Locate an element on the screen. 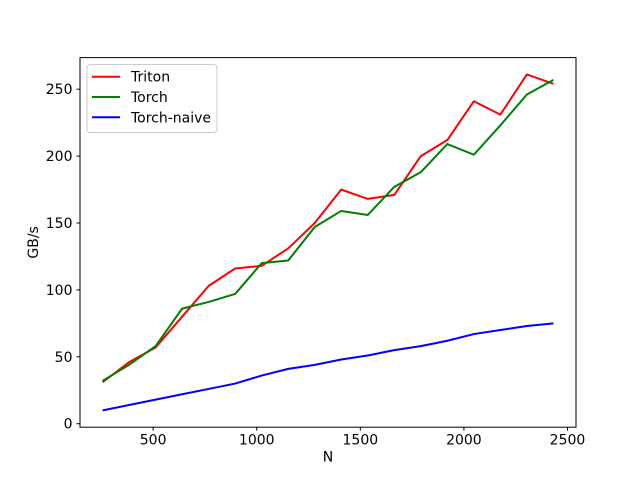 This screenshot has width=640, height=480. legend-item-torch-naive: Torch-naive is located at coordinates (151, 118).